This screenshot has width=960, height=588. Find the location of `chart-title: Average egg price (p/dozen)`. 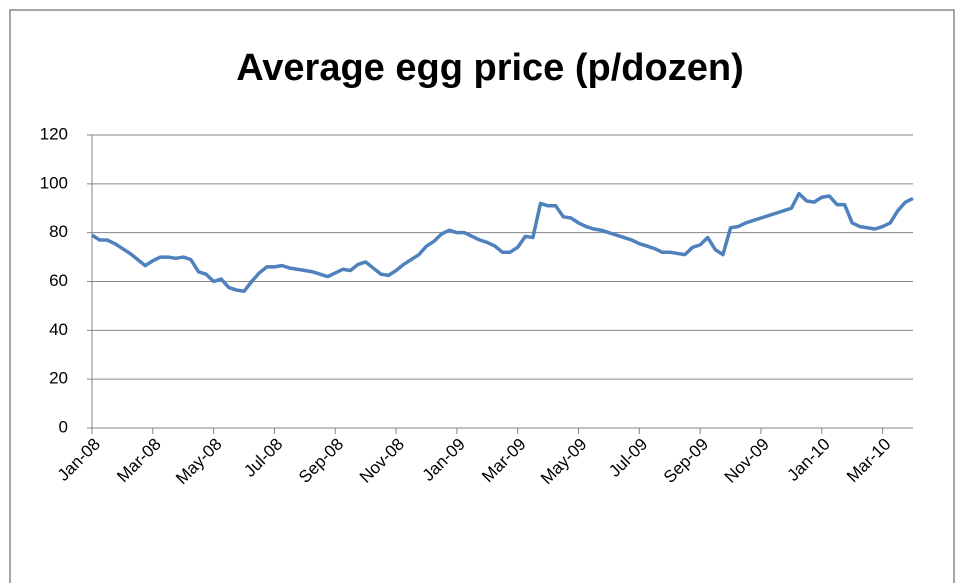

chart-title: Average egg price (p/dozen) is located at coordinates (489, 68).